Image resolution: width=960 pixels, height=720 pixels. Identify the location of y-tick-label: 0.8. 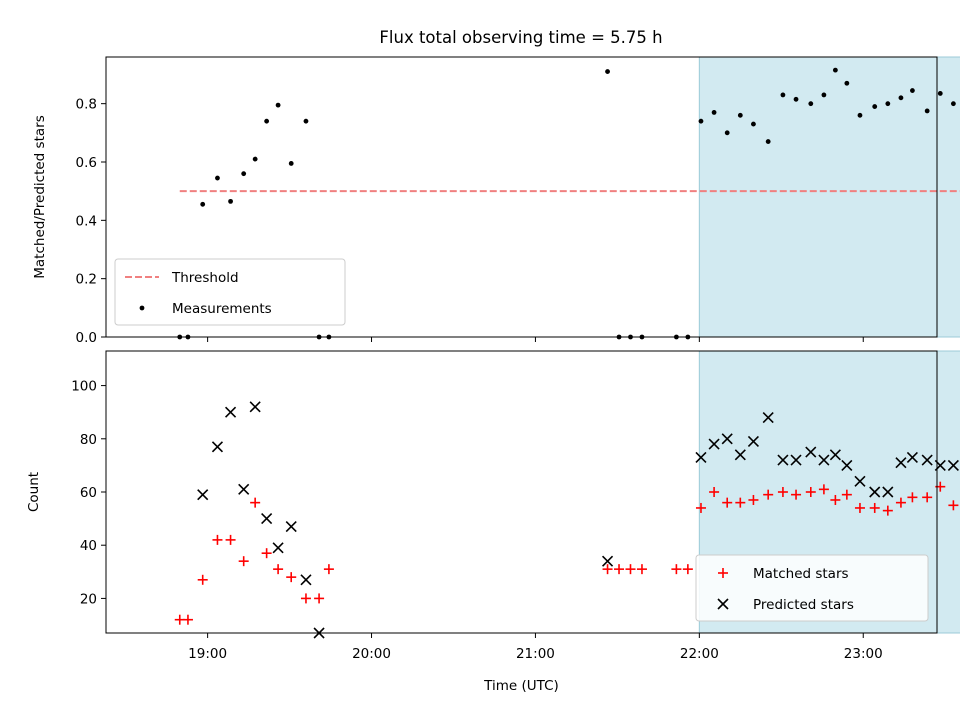
(86, 105).